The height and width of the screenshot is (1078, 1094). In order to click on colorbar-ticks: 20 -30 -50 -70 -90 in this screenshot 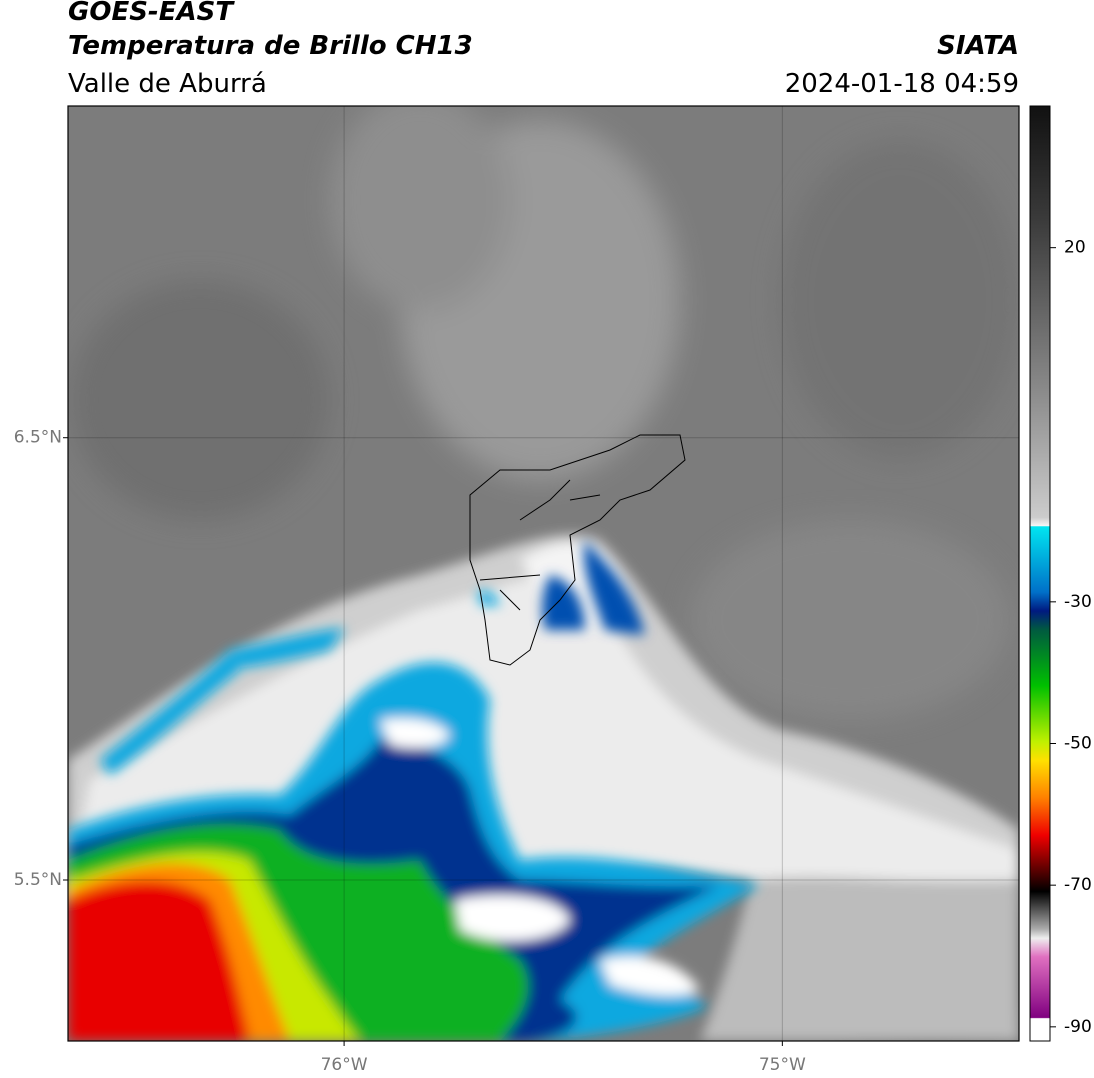, I will do `click(1071, 637)`.